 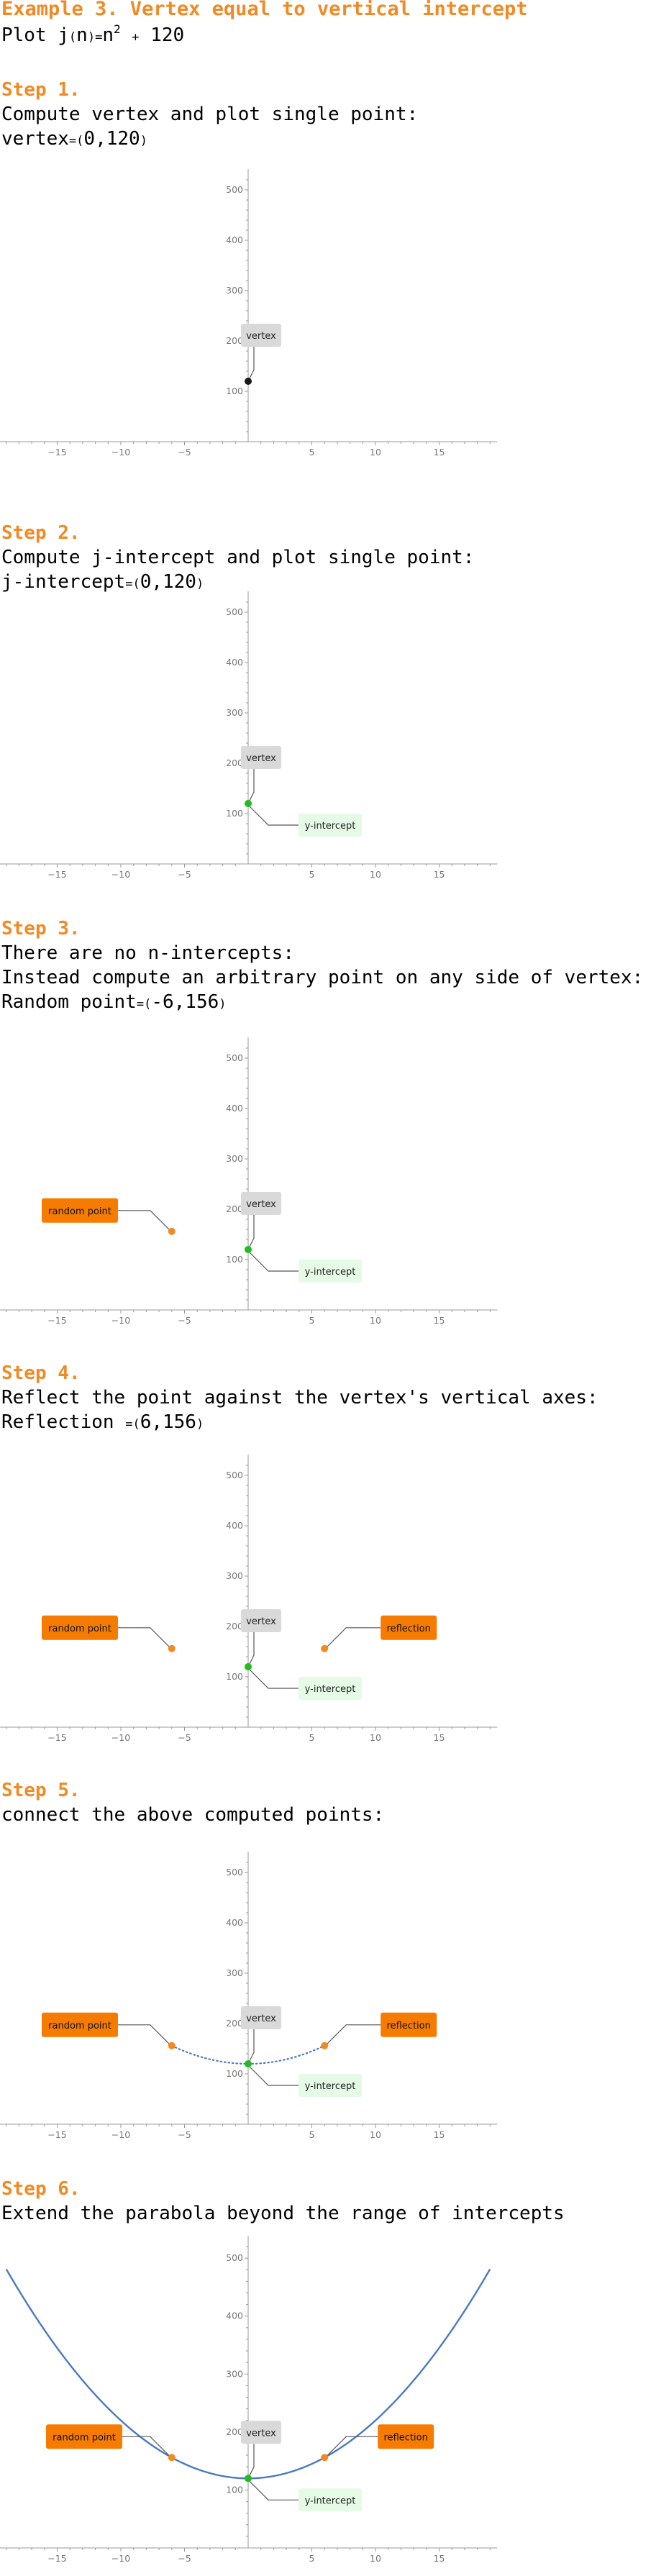 What do you see at coordinates (120, 453) in the screenshot?
I see `x-tick-label: −10` at bounding box center [120, 453].